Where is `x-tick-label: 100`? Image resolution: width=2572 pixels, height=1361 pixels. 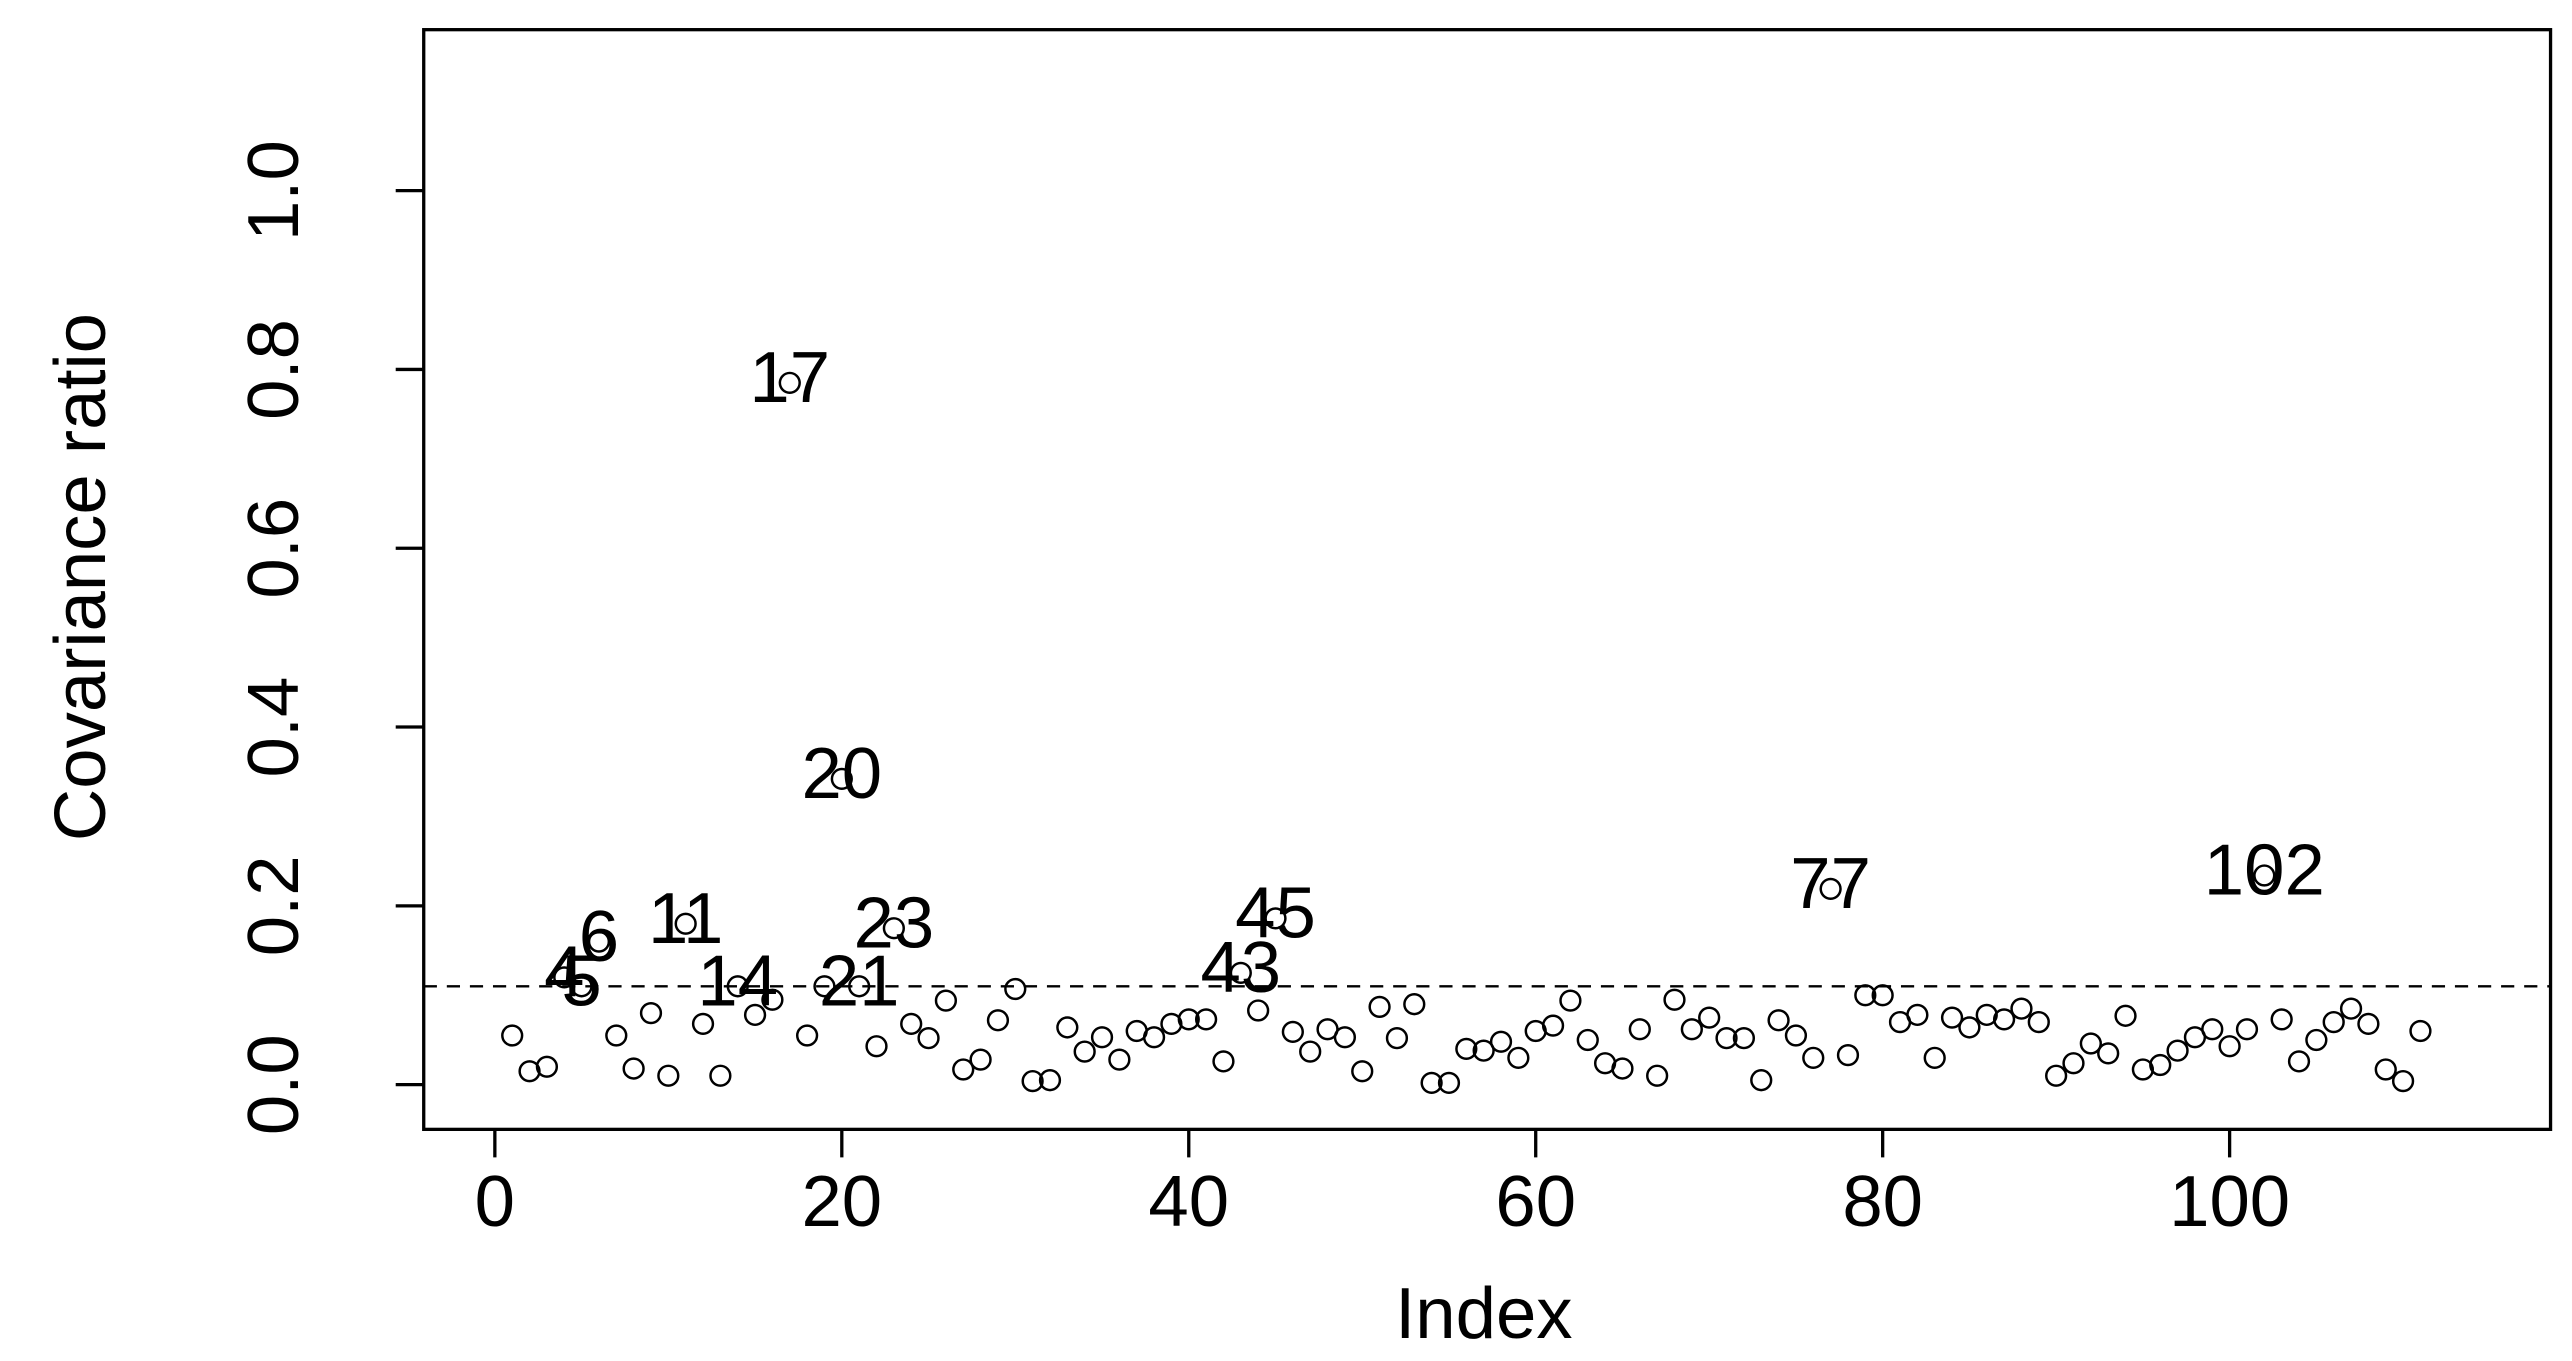 x-tick-label: 100 is located at coordinates (2229, 1201).